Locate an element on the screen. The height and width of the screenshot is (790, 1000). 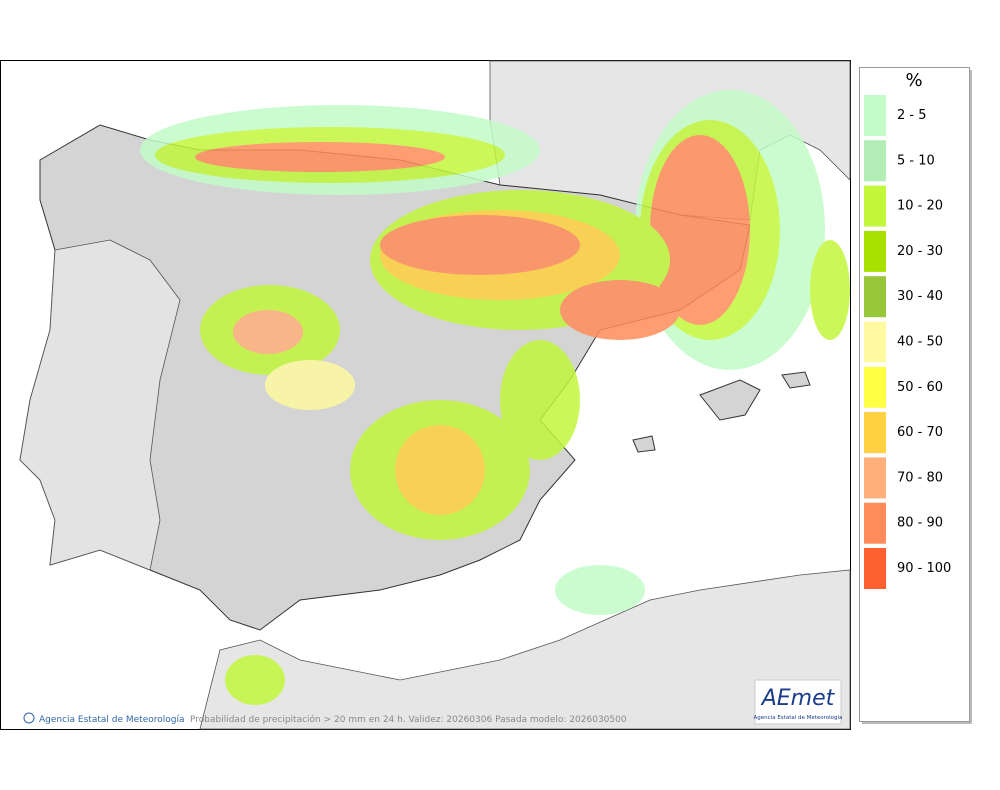
ibiza is located at coordinates (644, 444).